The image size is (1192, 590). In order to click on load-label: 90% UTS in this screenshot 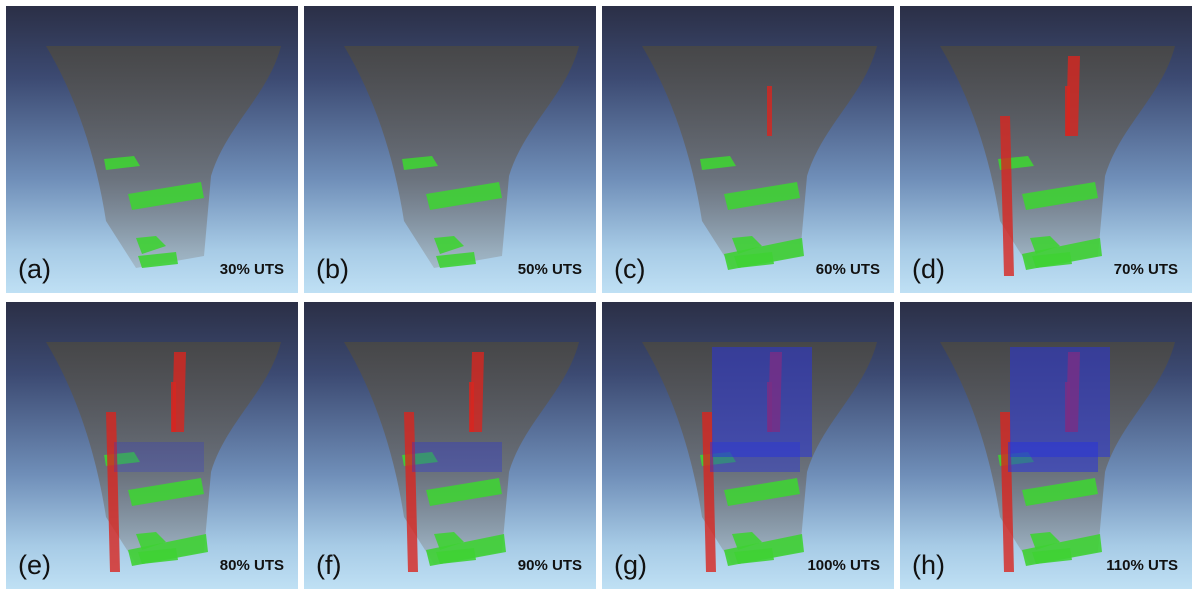, I will do `click(549, 565)`.